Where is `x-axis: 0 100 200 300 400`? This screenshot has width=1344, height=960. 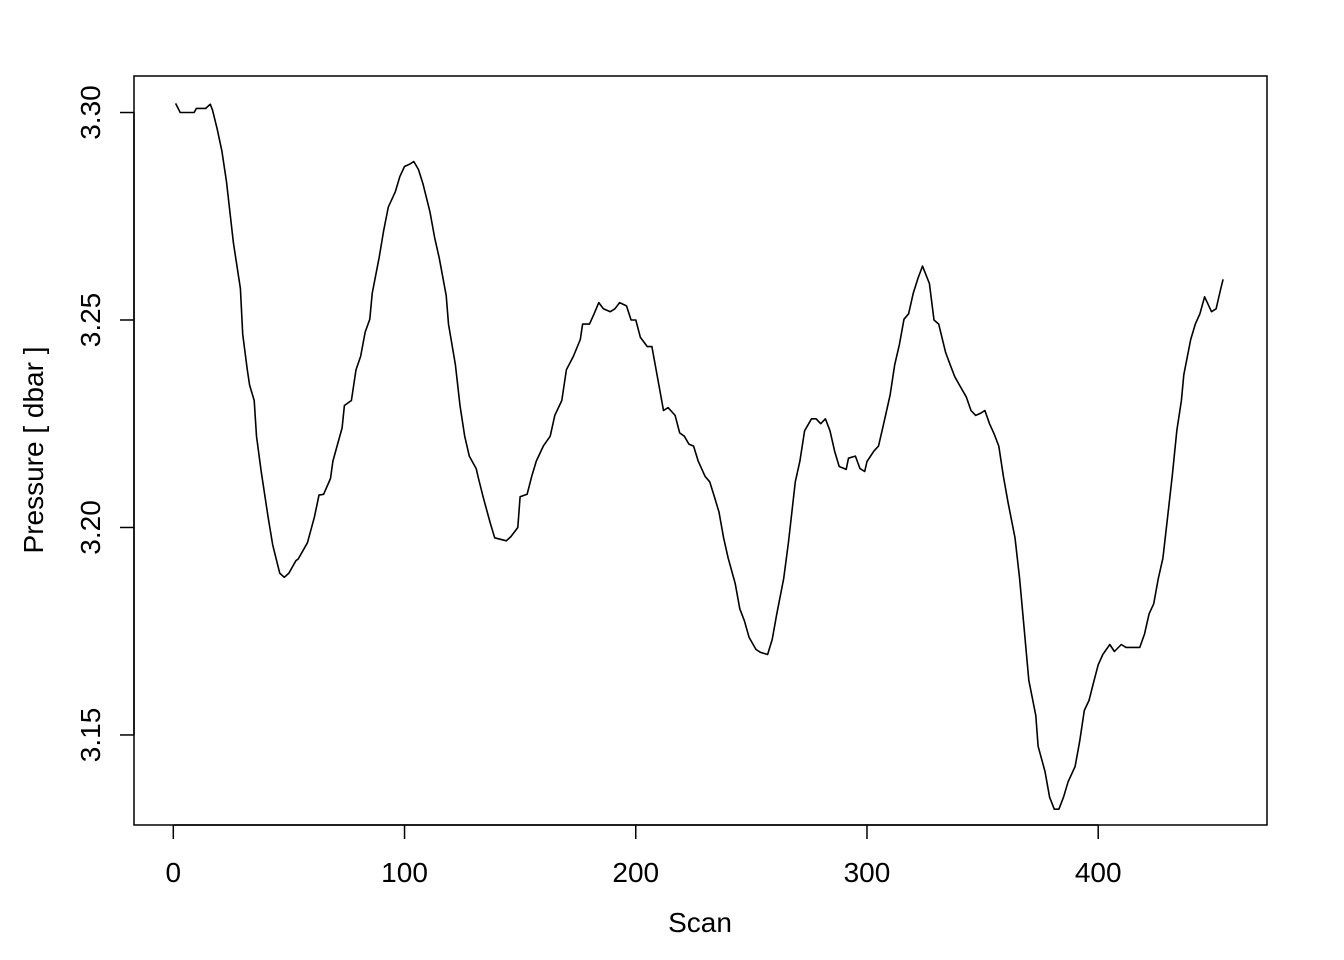
x-axis: 0 100 200 300 400 is located at coordinates (644, 856).